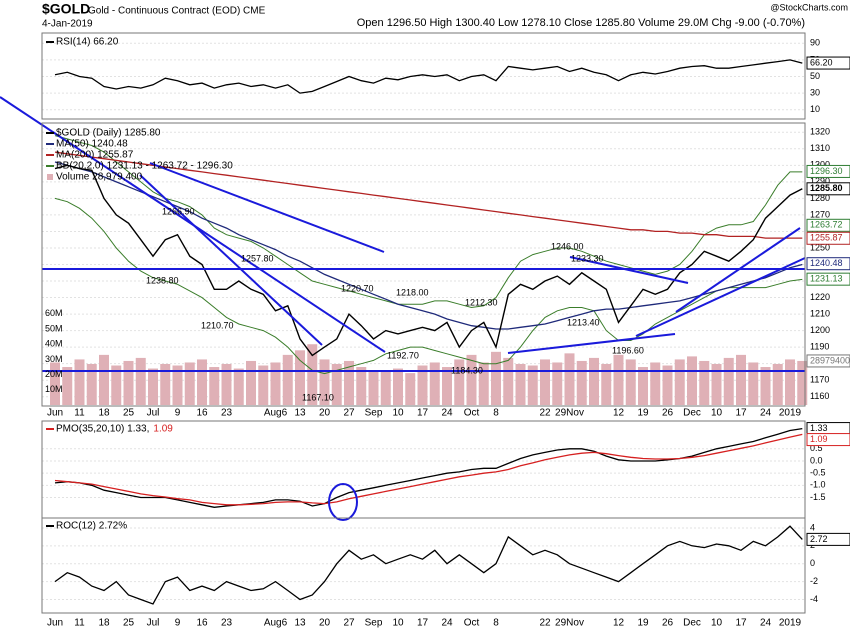  Describe the element at coordinates (815, 92) in the screenshot. I see `y-tick-label: 30` at that location.